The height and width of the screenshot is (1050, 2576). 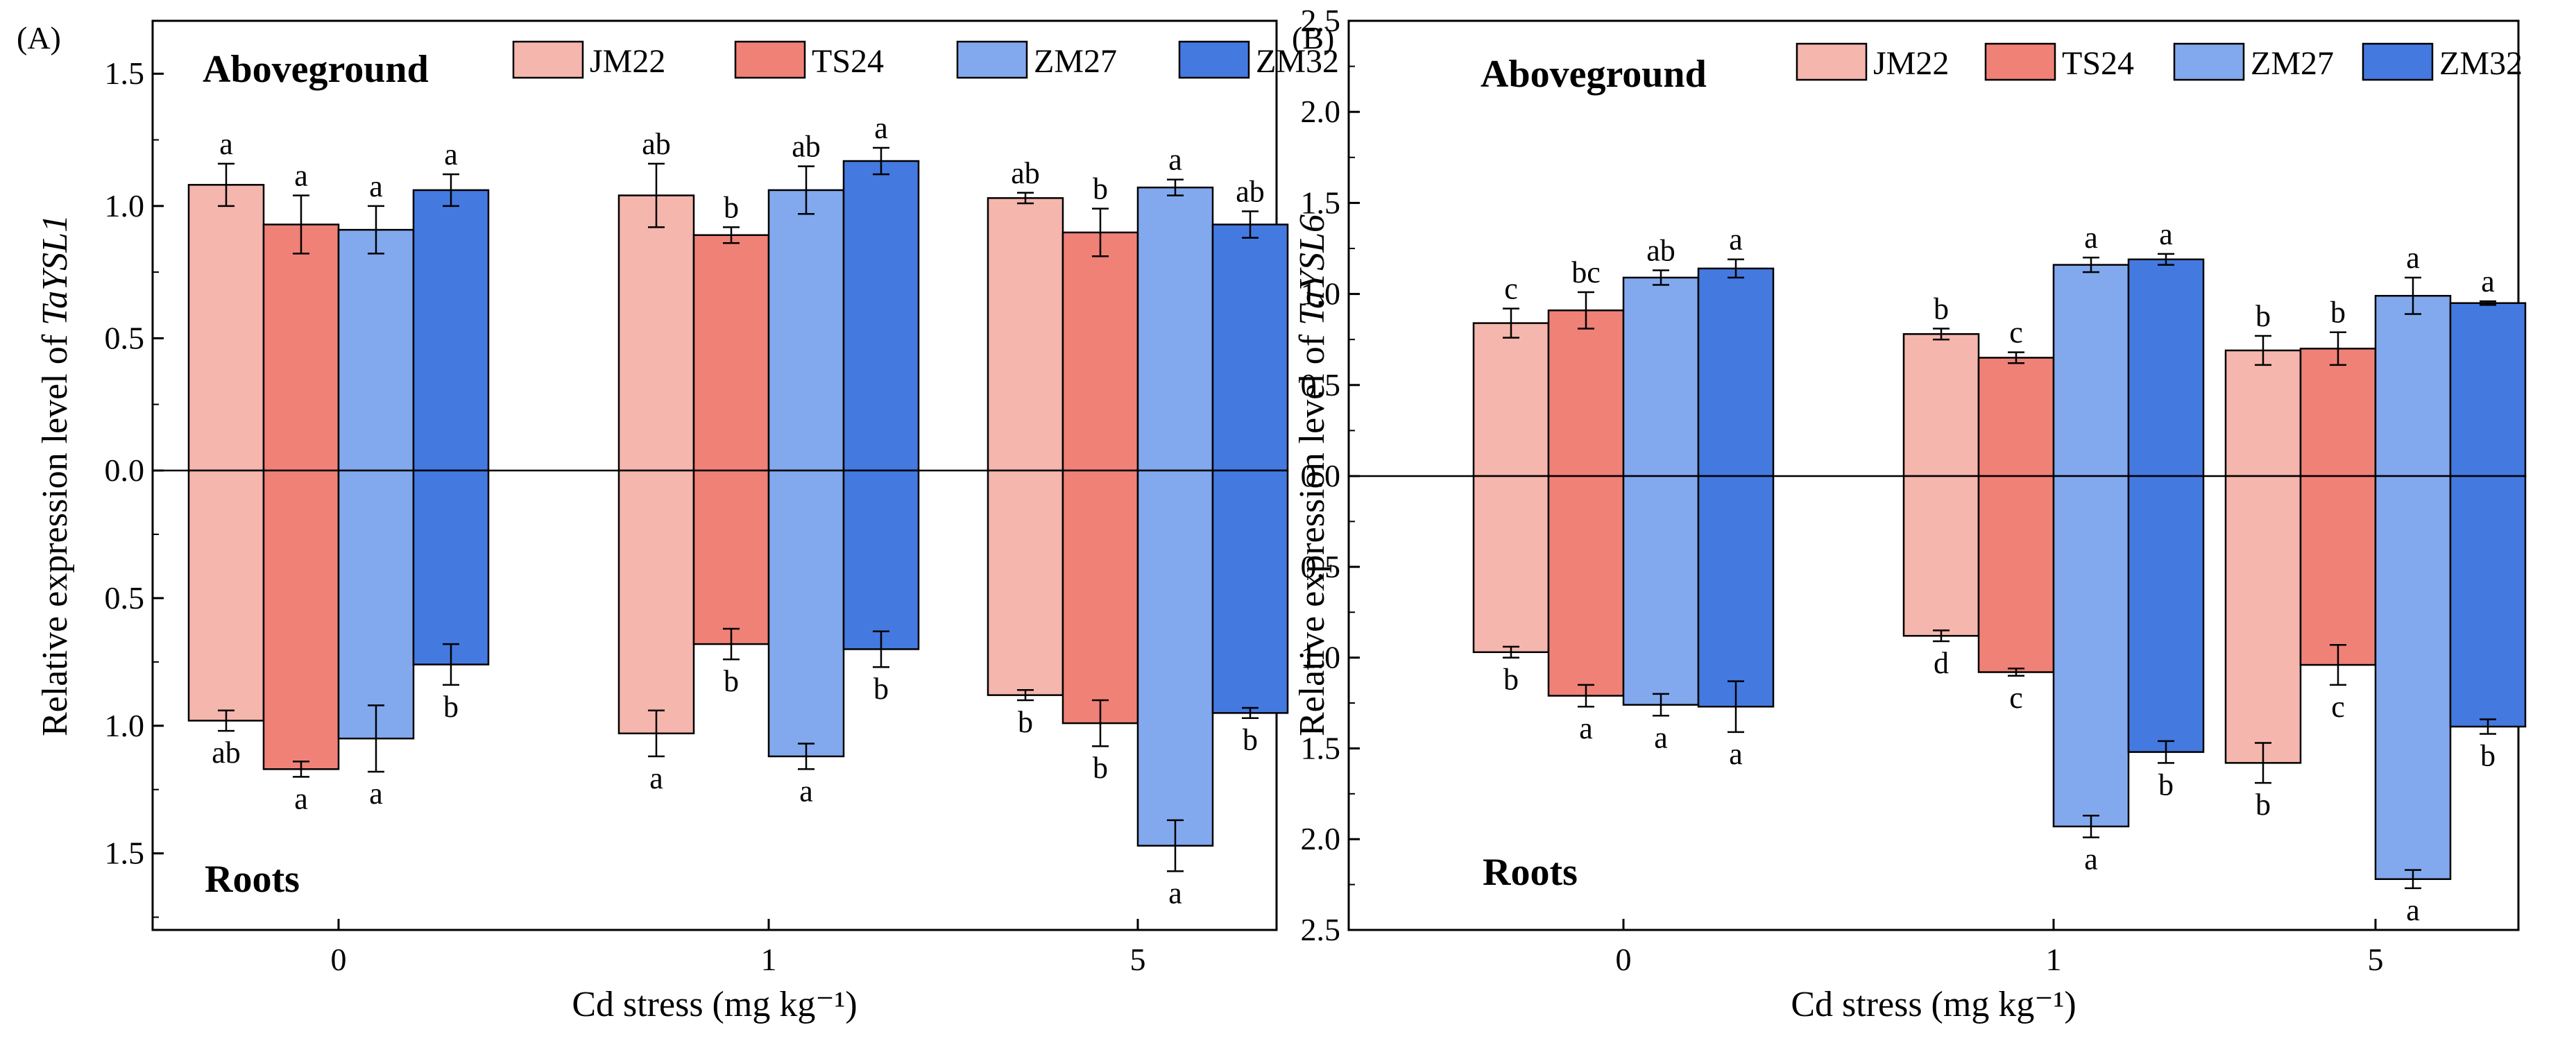 I want to click on legend-swatch-zm27, so click(x=2209, y=62).